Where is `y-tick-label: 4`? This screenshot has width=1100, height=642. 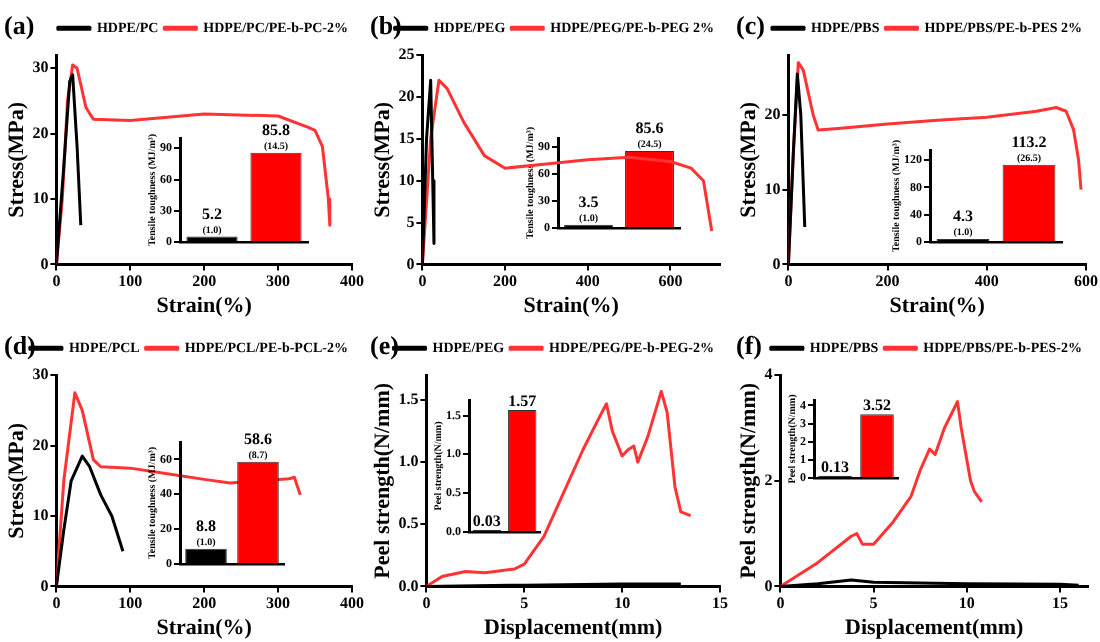 y-tick-label: 4 is located at coordinates (768, 374).